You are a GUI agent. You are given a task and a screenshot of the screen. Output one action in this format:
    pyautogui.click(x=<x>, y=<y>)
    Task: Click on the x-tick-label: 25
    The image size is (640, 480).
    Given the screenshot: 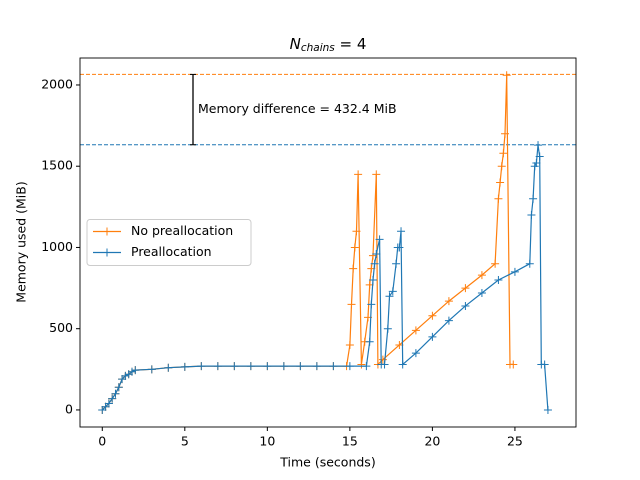 What is the action you would take?
    pyautogui.click(x=515, y=441)
    